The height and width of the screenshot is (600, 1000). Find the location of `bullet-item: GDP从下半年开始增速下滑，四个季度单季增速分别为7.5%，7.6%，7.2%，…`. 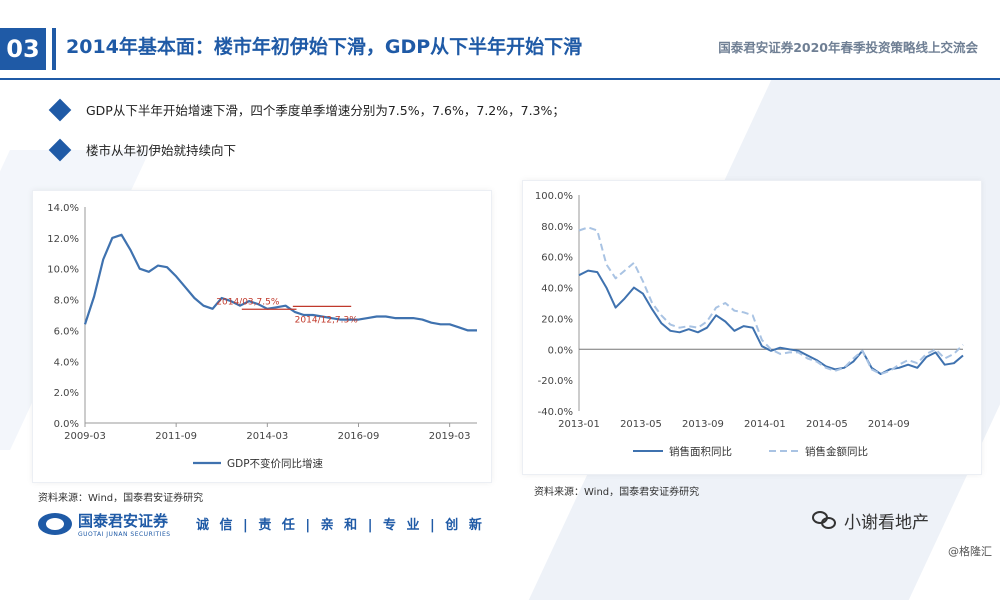

bullet-item: GDP从下半年开始增速下滑，四个季度单季增速分别为7.5%，7.6%，7.2%，… is located at coordinates (306, 109).